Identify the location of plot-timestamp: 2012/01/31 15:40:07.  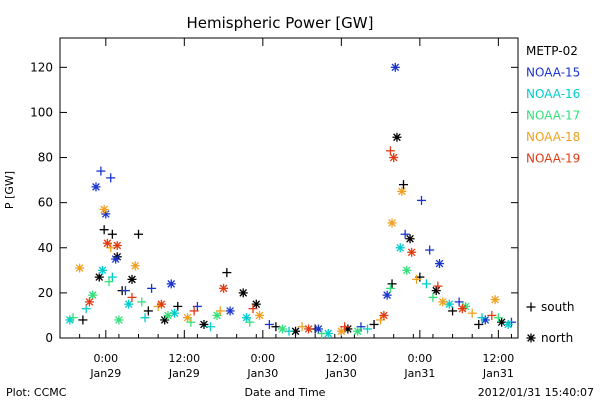
(536, 392).